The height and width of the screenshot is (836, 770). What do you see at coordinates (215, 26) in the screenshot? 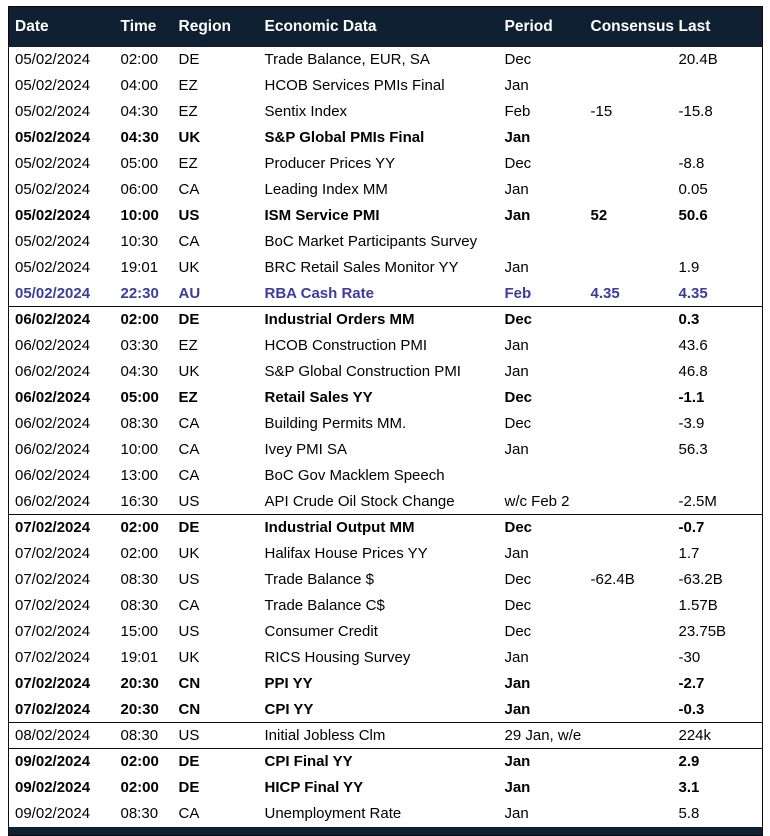
I see `column-header-region: Region` at bounding box center [215, 26].